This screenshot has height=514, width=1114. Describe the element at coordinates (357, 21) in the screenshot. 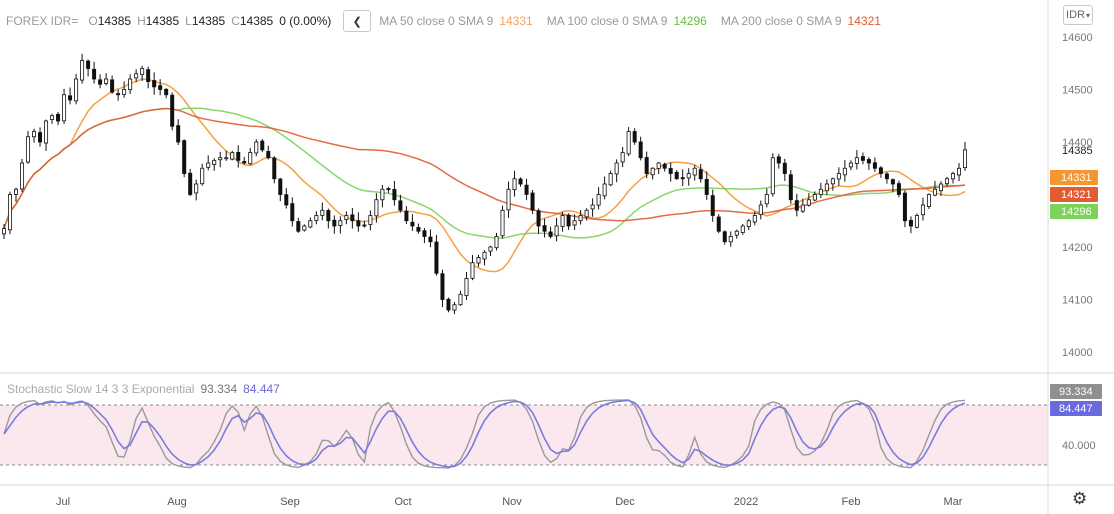

I see `collapse-legend-button: ❮` at that location.